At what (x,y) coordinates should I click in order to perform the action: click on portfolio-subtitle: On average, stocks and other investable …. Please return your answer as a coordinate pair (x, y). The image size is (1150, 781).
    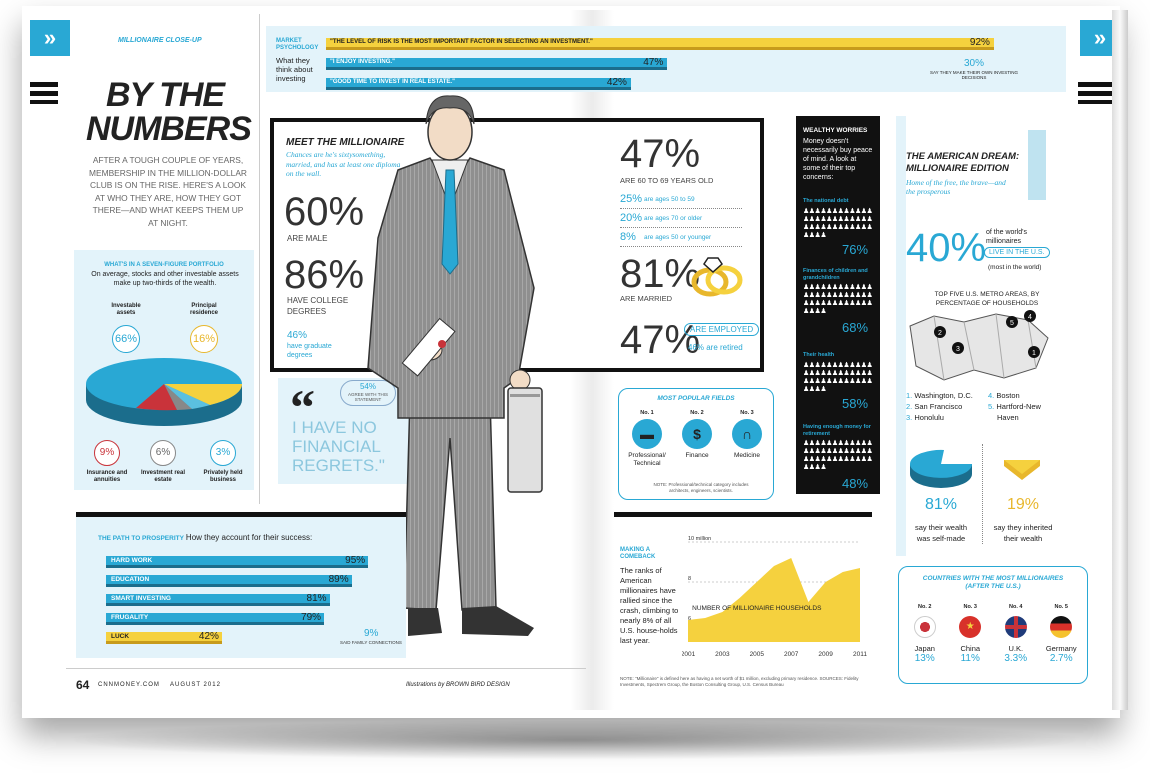
    Looking at the image, I should click on (165, 279).